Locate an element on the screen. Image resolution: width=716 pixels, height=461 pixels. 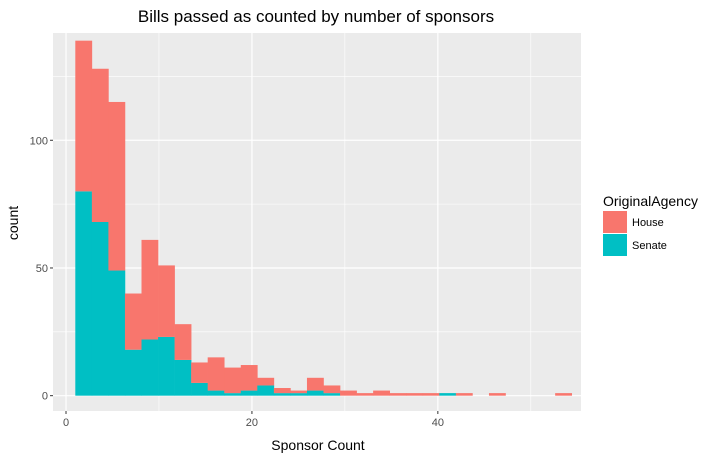
x-tick-label: 0 is located at coordinates (66, 423).